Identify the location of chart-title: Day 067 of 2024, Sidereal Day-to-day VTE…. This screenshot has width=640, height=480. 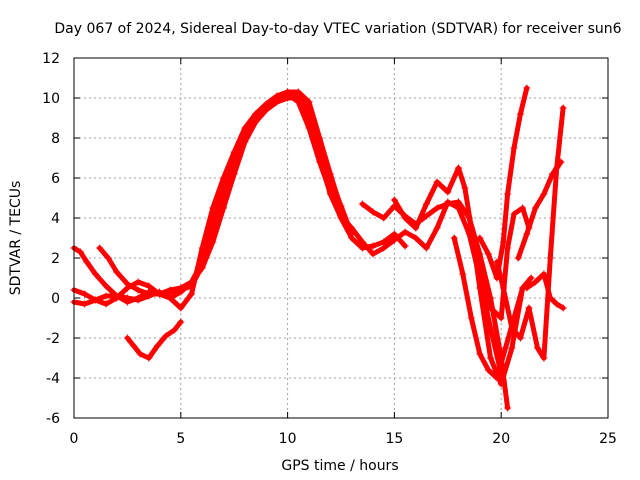
(337, 29).